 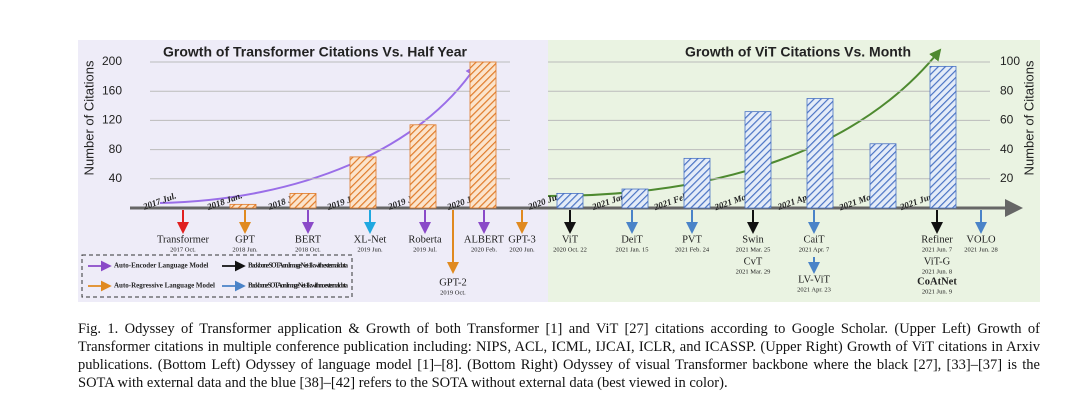 What do you see at coordinates (937, 239) in the screenshot?
I see `event-name: Refiner` at bounding box center [937, 239].